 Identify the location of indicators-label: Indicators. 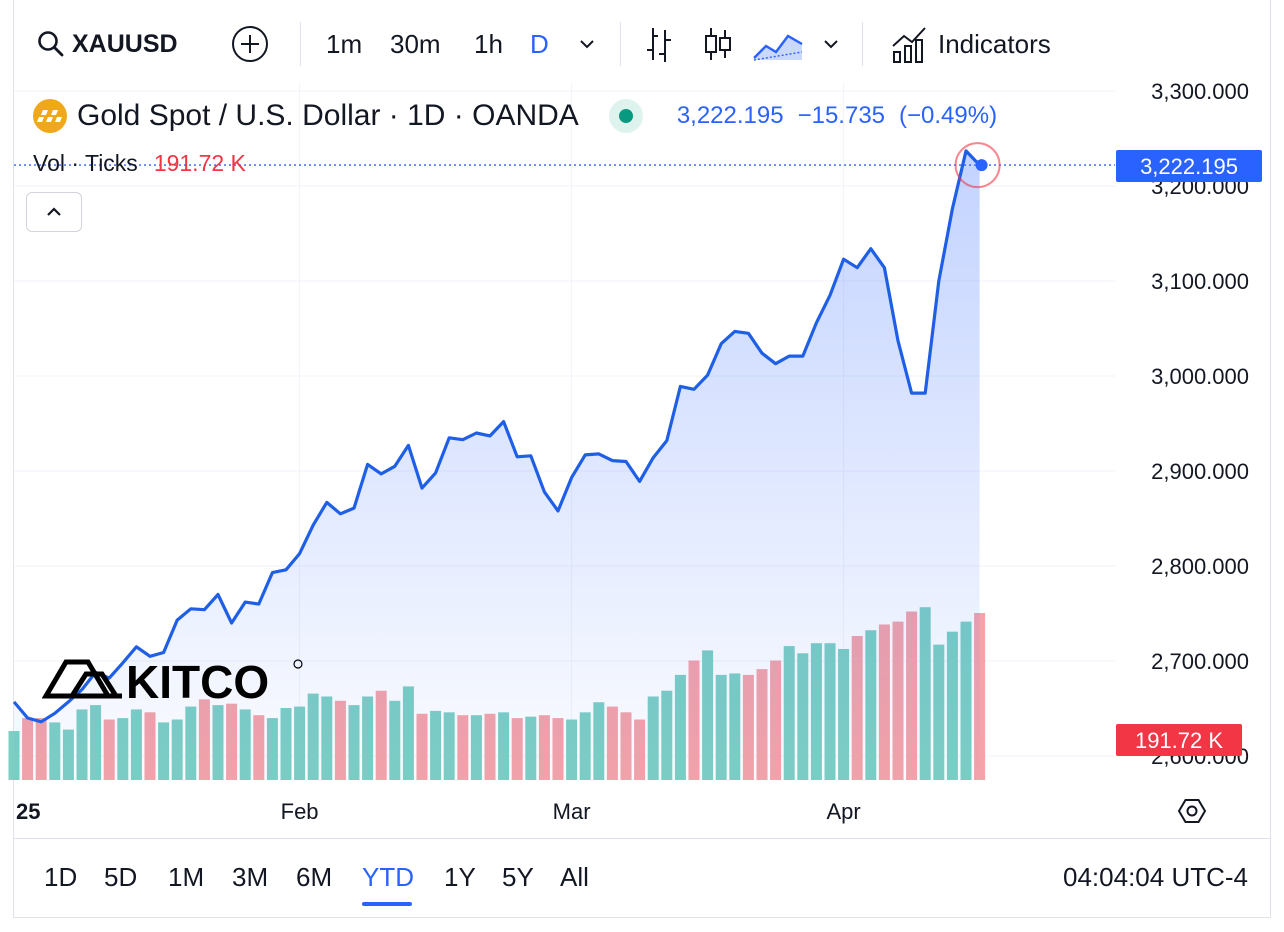
(994, 43).